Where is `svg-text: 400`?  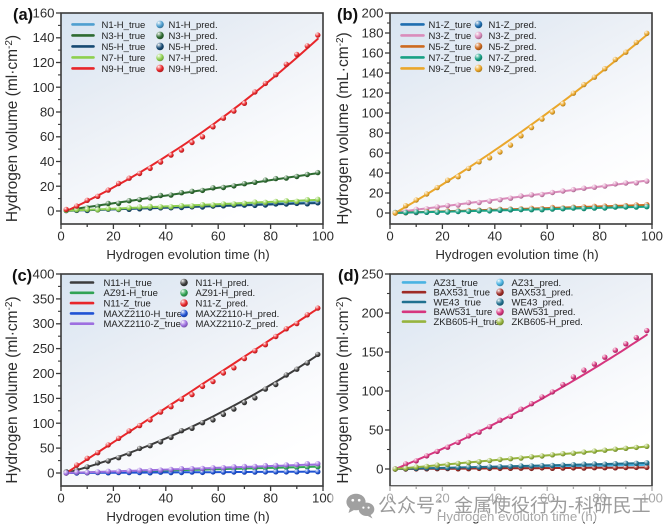 svg-text: 400 is located at coordinates (43, 274).